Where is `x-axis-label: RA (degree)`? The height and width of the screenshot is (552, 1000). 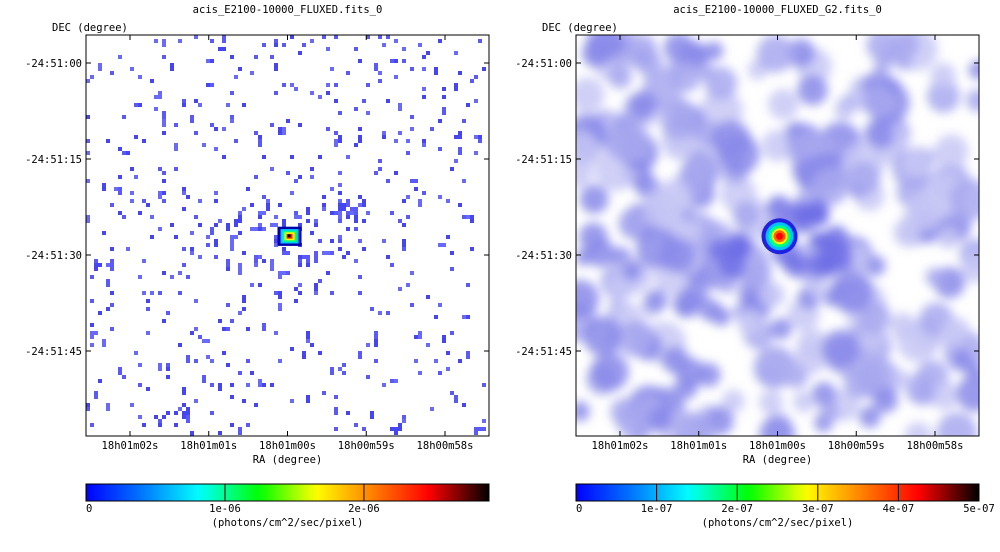 x-axis-label: RA (degree) is located at coordinates (778, 460).